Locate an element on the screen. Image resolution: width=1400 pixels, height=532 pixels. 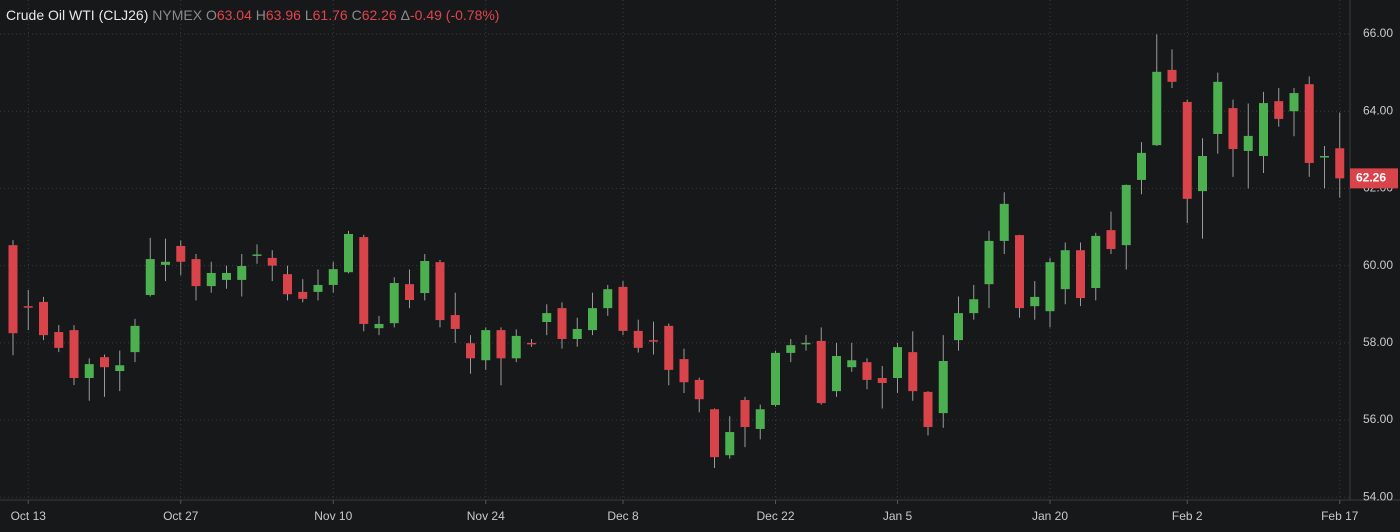
y-tick-label: 60.00 is located at coordinates (1378, 265).